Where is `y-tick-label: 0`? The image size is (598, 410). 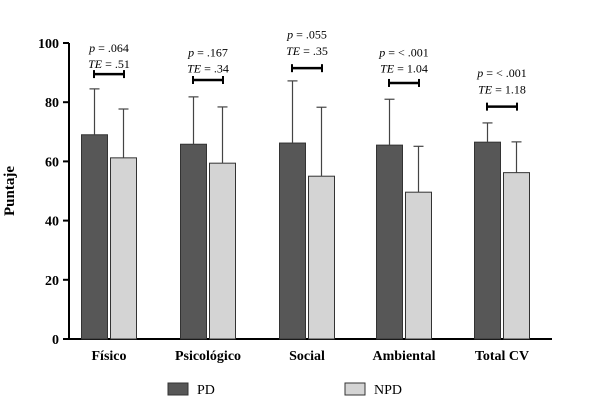
y-tick-label: 0 is located at coordinates (55, 340).